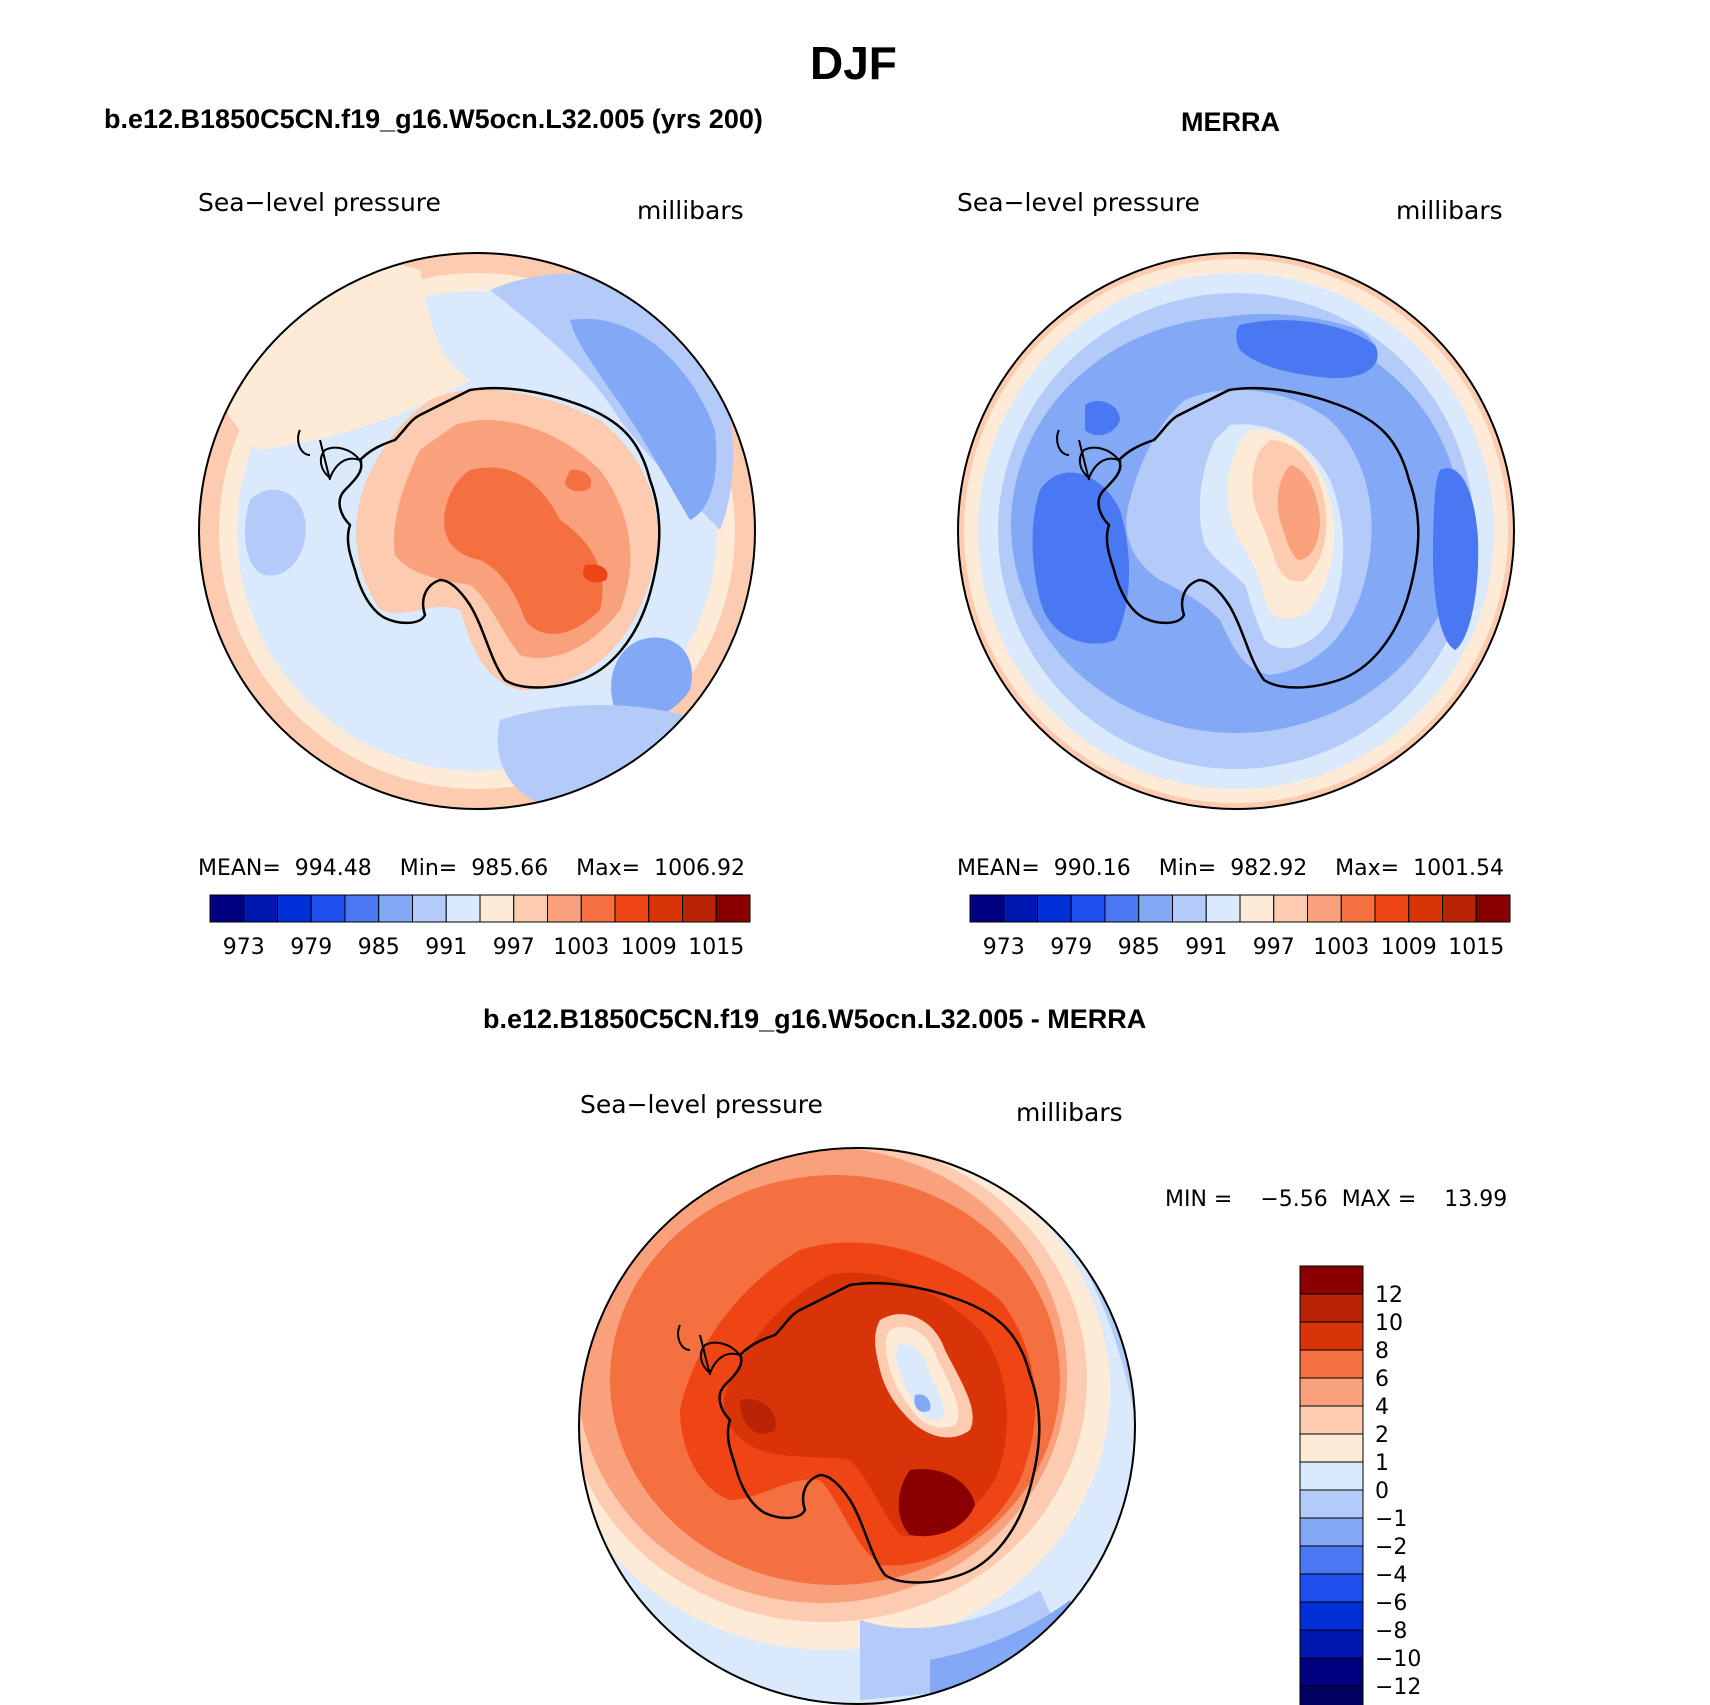 The width and height of the screenshot is (1710, 1705). What do you see at coordinates (1382, 1379) in the screenshot?
I see `diff-colorbar-label: 6` at bounding box center [1382, 1379].